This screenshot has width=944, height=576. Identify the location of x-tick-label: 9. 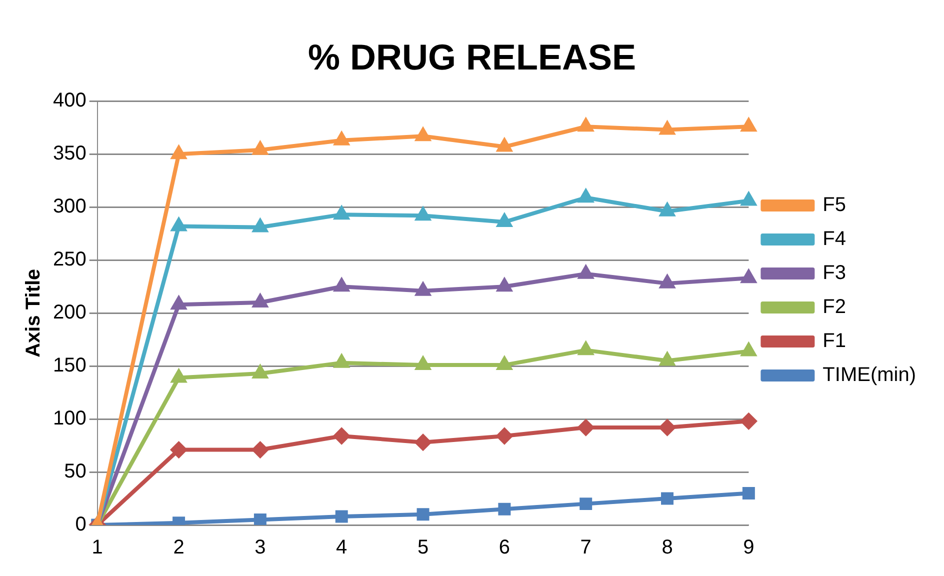
(748, 547).